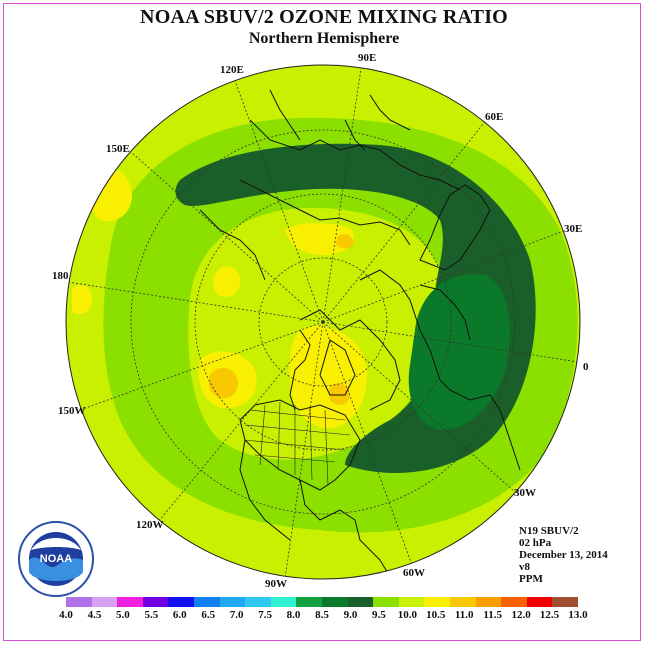 This screenshot has width=648, height=648. I want to click on colorbar-tick-label: 6.5, so click(208, 615).